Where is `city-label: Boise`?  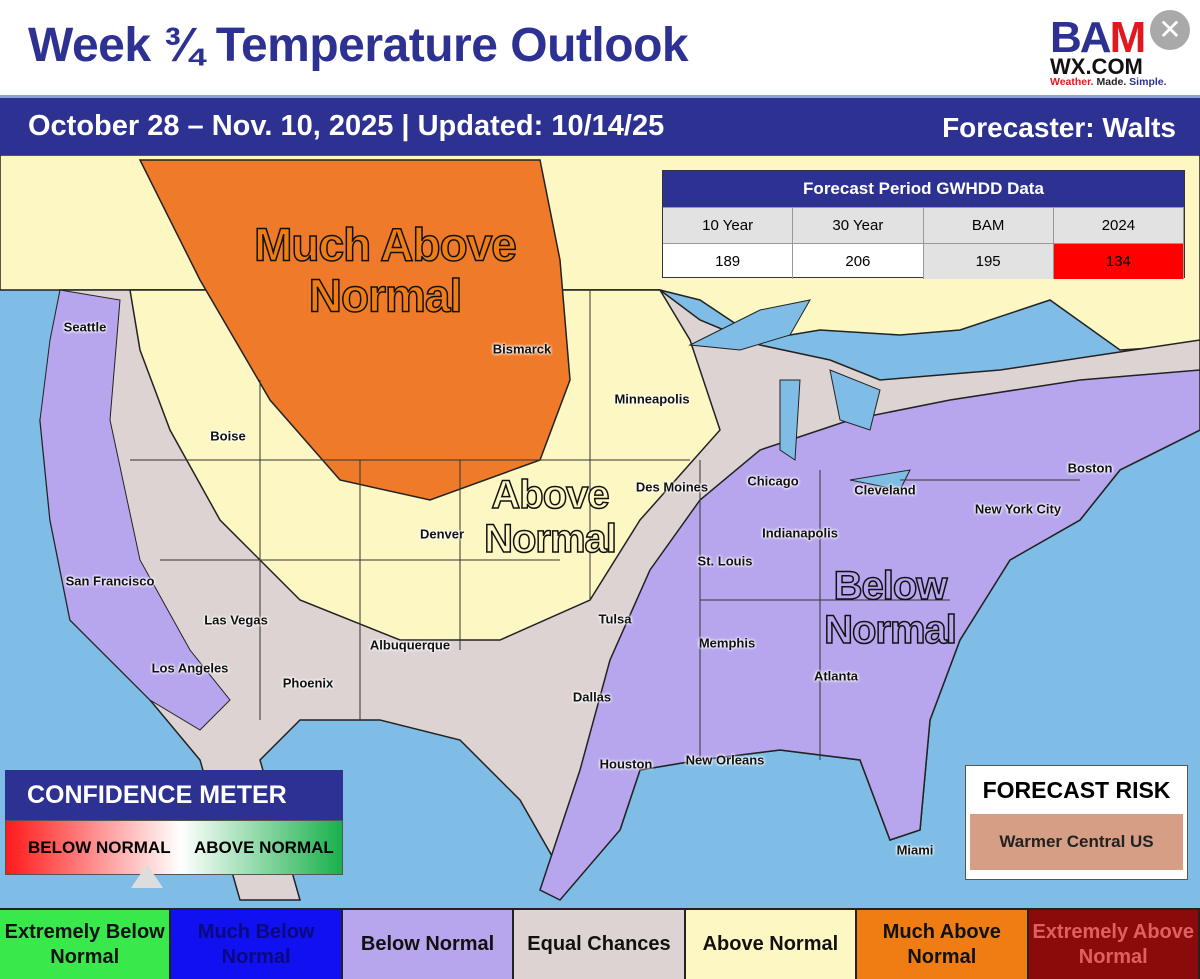 city-label: Boise is located at coordinates (228, 436).